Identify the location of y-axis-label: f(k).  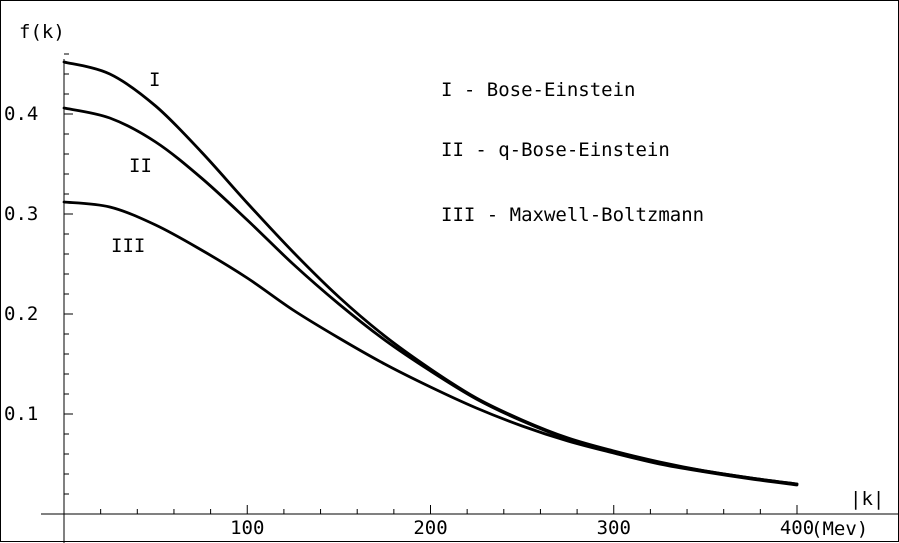
(42, 32).